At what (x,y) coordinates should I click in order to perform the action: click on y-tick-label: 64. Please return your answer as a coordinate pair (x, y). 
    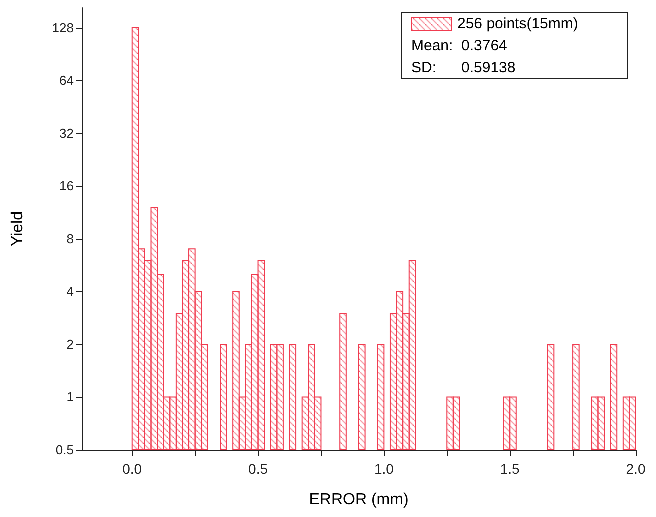
    Looking at the image, I should click on (67, 80).